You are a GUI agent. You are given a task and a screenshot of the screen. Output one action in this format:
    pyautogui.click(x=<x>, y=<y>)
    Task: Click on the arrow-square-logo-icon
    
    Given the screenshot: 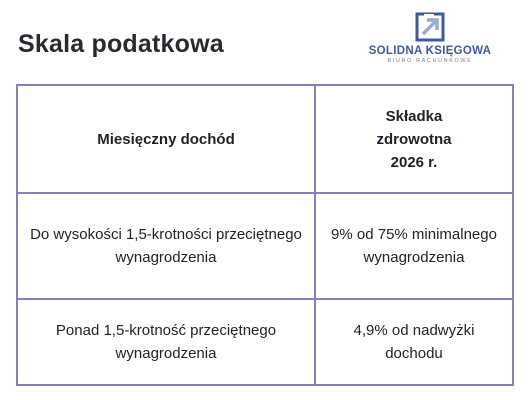 What is the action you would take?
    pyautogui.click(x=430, y=27)
    